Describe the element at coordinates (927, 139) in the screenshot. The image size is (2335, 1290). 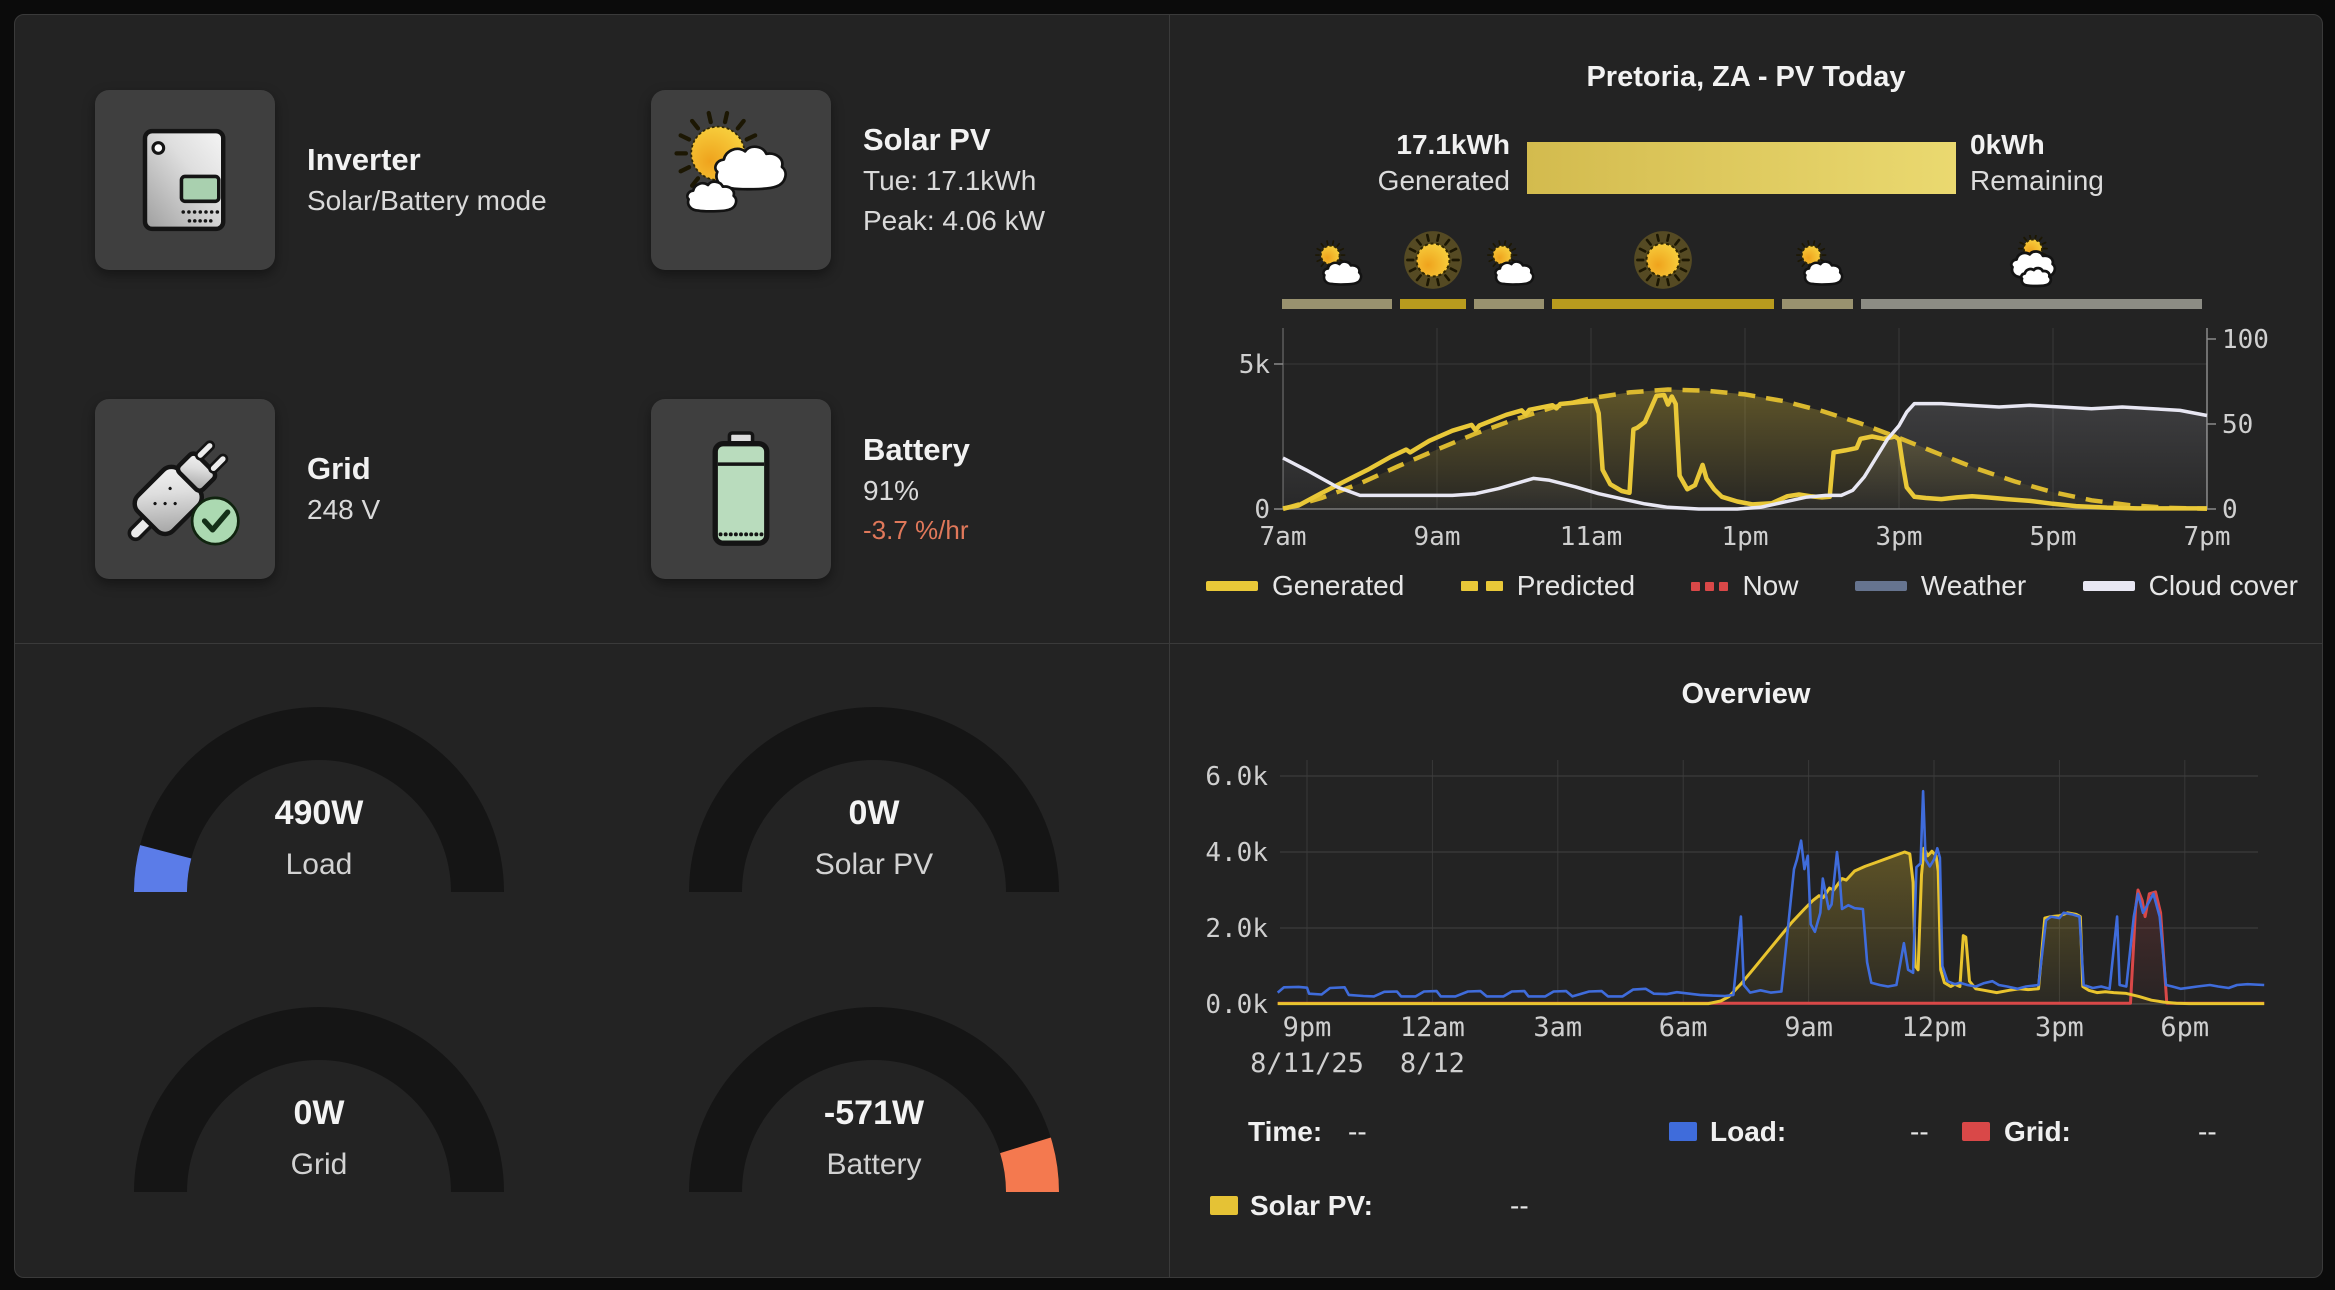
I see `card-solar-pv-title: Solar PV` at that location.